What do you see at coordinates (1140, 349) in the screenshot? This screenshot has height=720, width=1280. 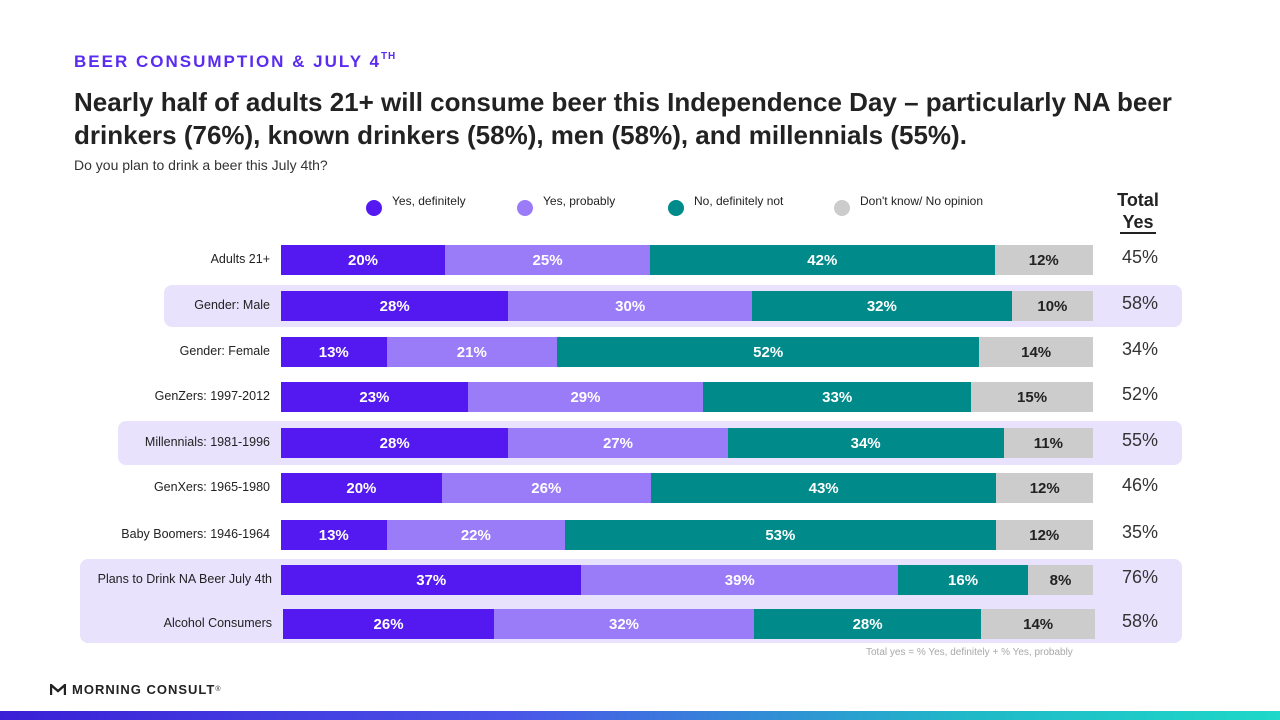 I see `total-yes-value: 34%` at bounding box center [1140, 349].